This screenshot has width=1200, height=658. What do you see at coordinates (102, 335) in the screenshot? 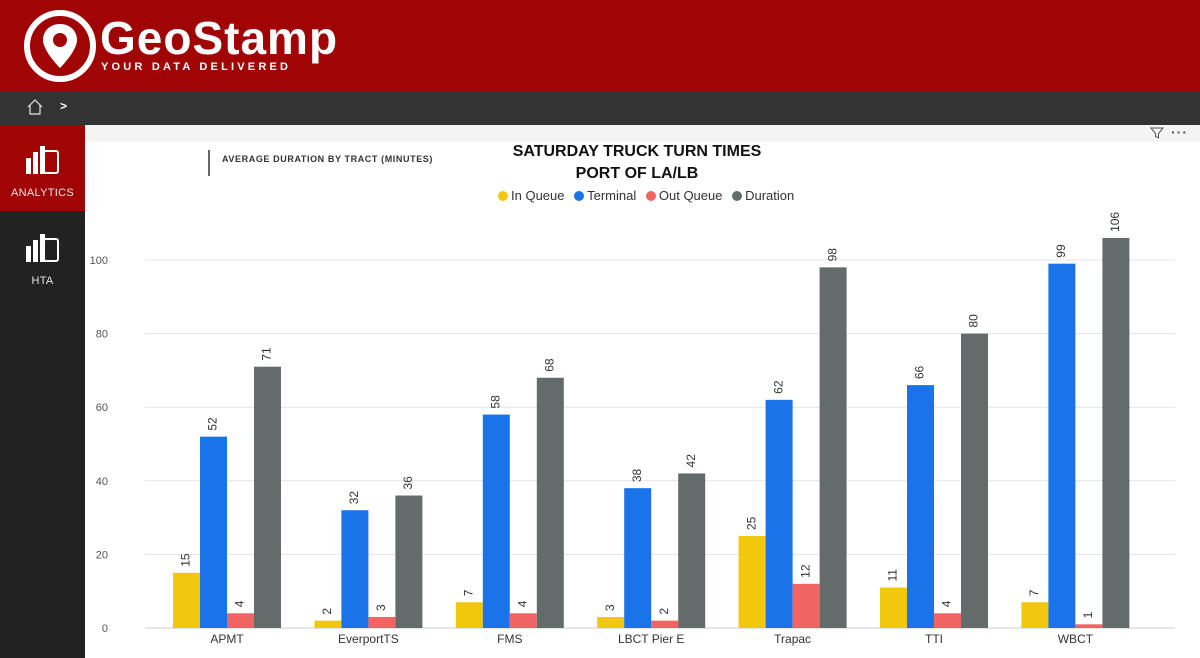
I see `y-tick-label: 80` at bounding box center [102, 335].